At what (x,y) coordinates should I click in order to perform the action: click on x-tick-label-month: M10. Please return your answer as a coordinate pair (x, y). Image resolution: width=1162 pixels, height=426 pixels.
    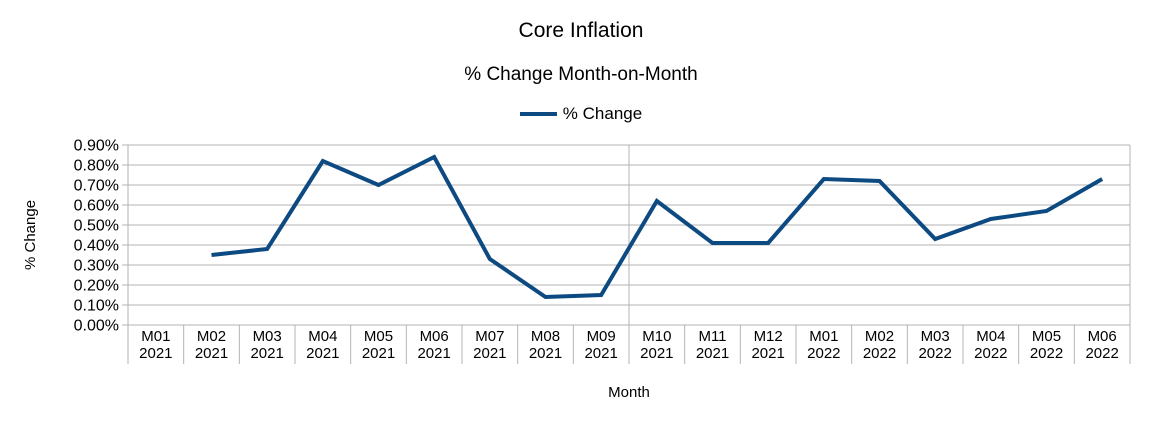
    Looking at the image, I should click on (656, 336).